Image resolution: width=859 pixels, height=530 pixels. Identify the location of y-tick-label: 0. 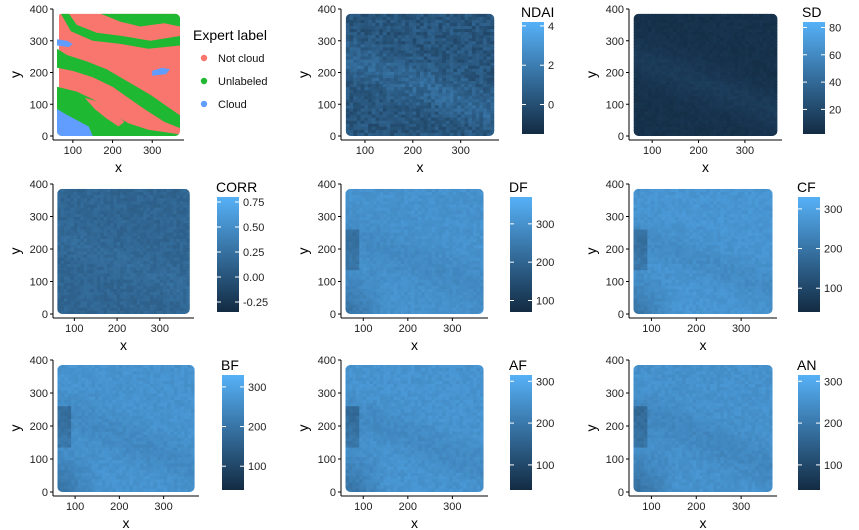
(621, 137).